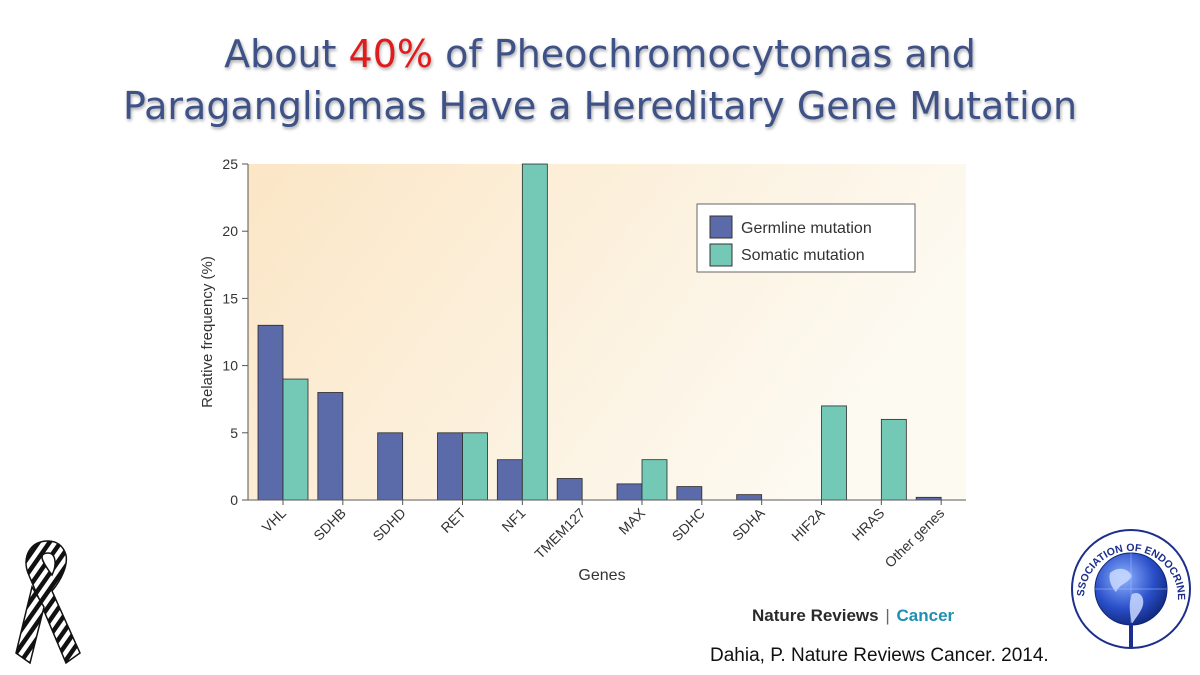  Describe the element at coordinates (207, 332) in the screenshot. I see `y-axis-label: Relative frequency (%)` at that location.